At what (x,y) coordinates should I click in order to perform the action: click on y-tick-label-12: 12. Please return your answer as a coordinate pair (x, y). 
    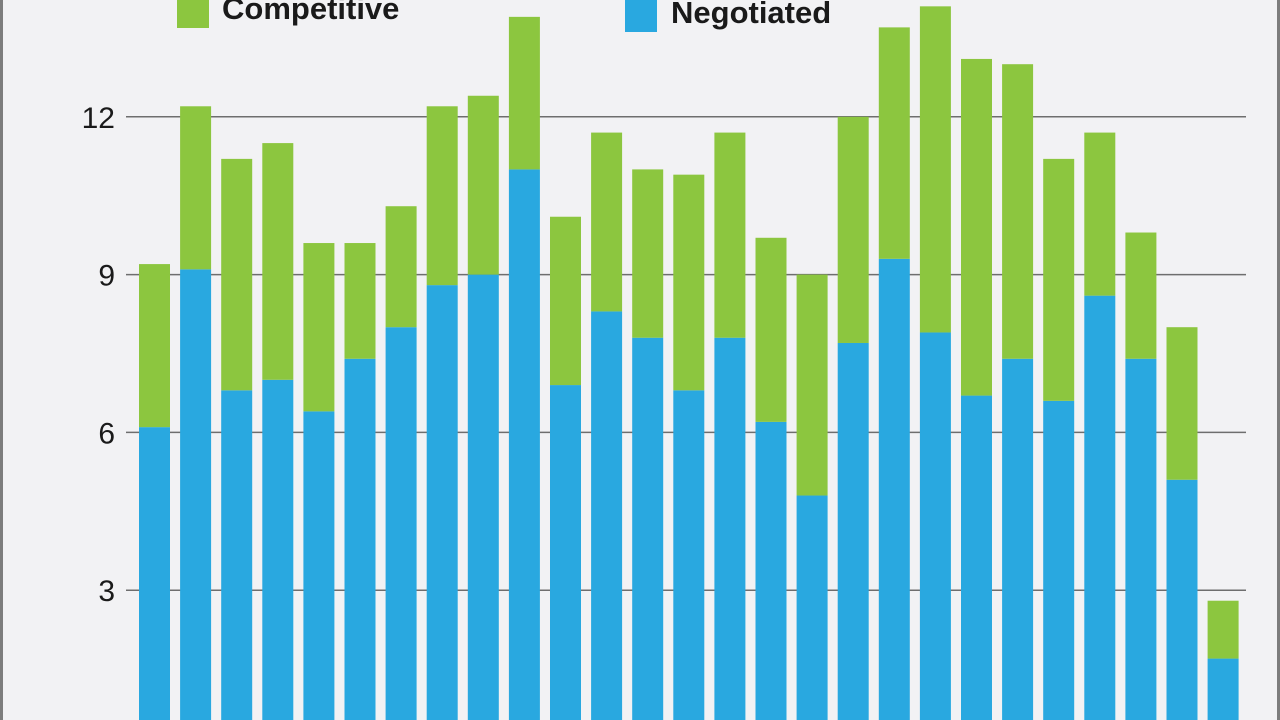
    Looking at the image, I should click on (98, 118).